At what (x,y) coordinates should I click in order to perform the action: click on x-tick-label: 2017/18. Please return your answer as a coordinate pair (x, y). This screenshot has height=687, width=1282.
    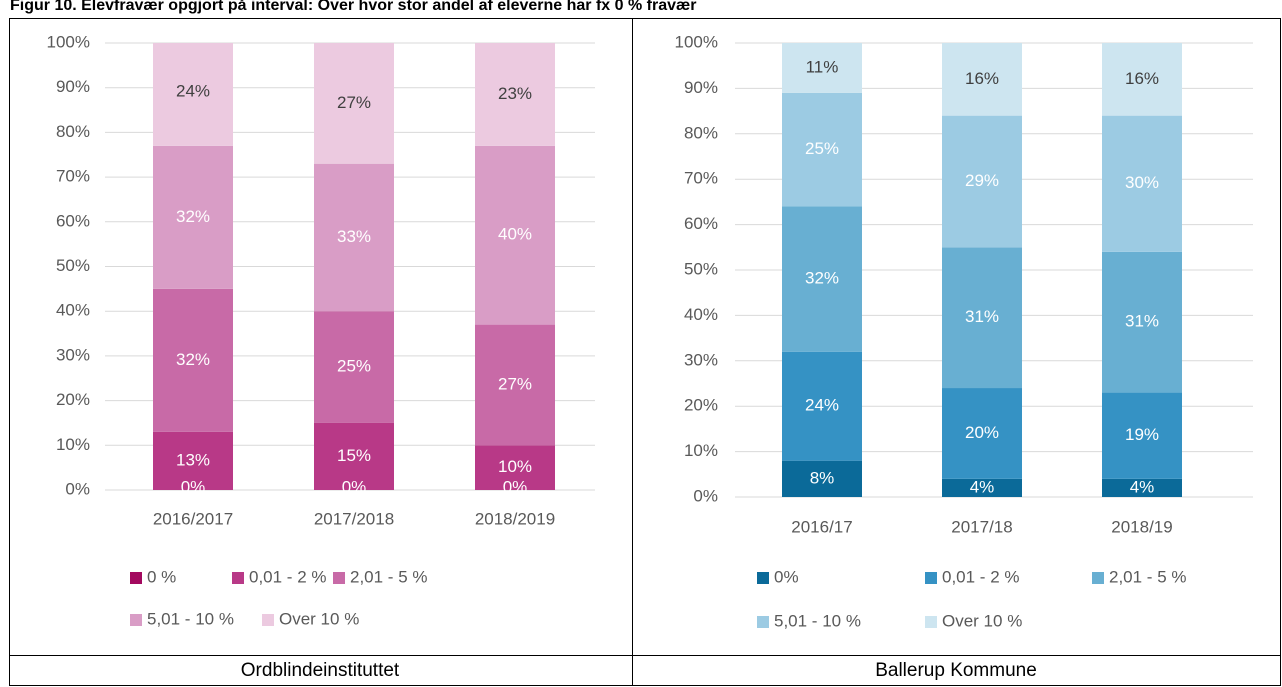
    Looking at the image, I should click on (981, 526).